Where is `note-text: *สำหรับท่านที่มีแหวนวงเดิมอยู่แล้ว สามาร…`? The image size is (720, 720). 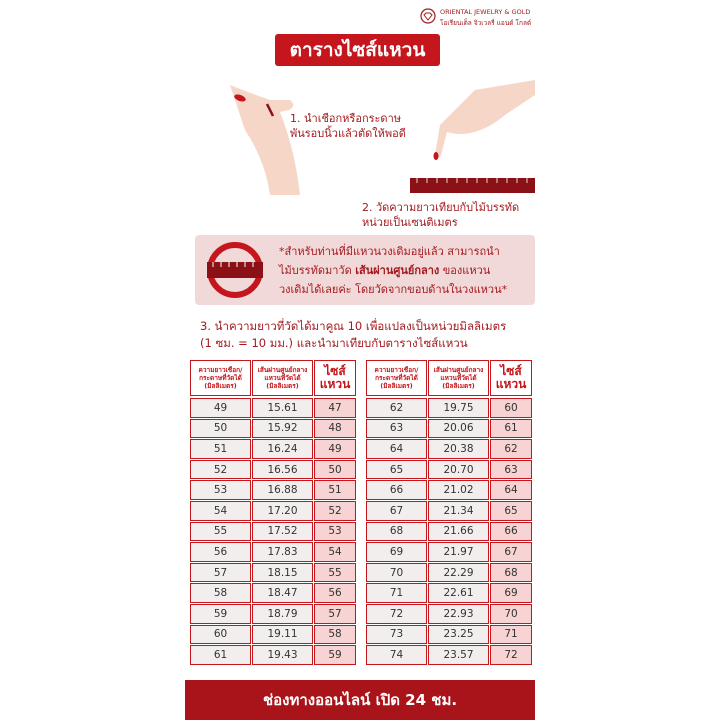 note-text: *สำหรับท่านที่มีแหวนวงเดิมอยู่แล้ว สามาร… is located at coordinates (393, 270).